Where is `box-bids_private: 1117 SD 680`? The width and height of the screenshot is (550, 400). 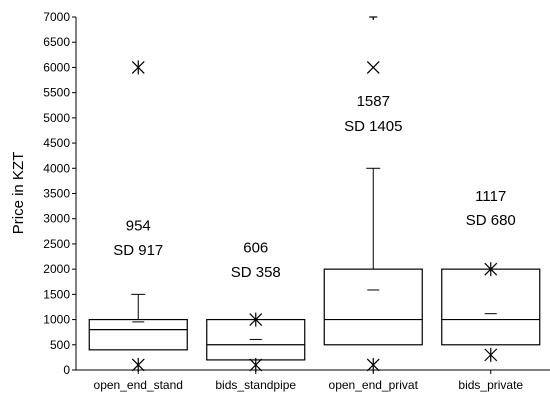 box-bids_private: 1117 SD 680 is located at coordinates (491, 275).